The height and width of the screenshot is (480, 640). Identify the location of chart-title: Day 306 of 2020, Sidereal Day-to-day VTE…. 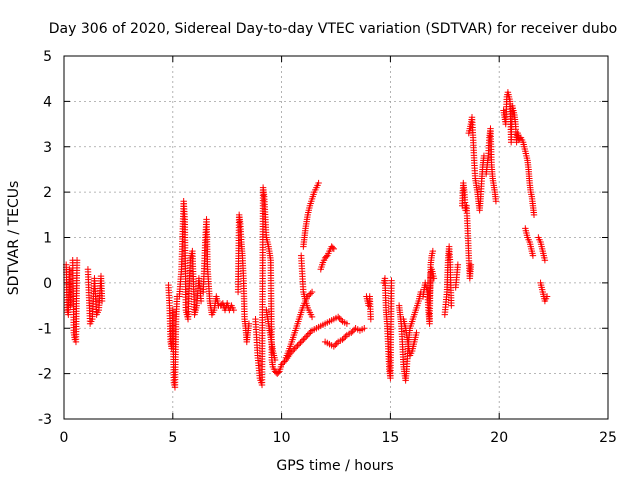
(333, 29).